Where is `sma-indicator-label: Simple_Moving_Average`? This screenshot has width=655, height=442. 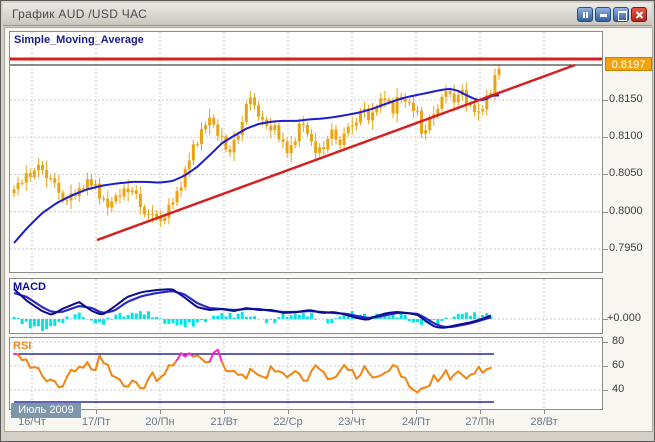
sma-indicator-label: Simple_Moving_Average is located at coordinates (79, 40).